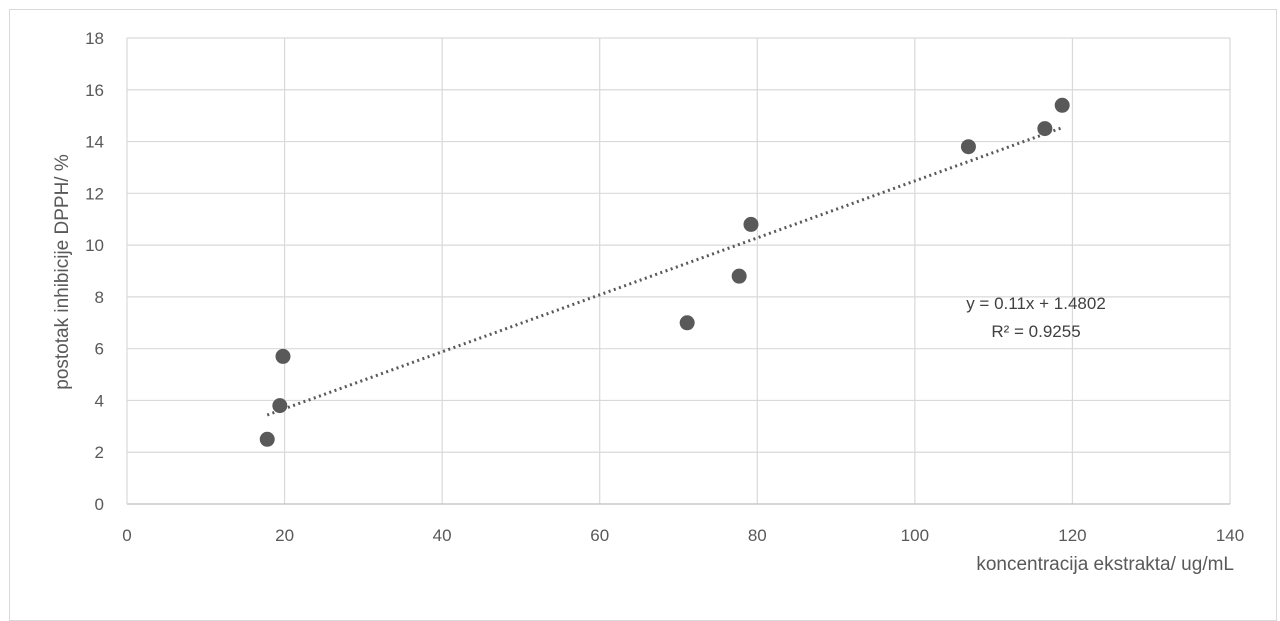  I want to click on x-tick-label: 20, so click(284, 535).